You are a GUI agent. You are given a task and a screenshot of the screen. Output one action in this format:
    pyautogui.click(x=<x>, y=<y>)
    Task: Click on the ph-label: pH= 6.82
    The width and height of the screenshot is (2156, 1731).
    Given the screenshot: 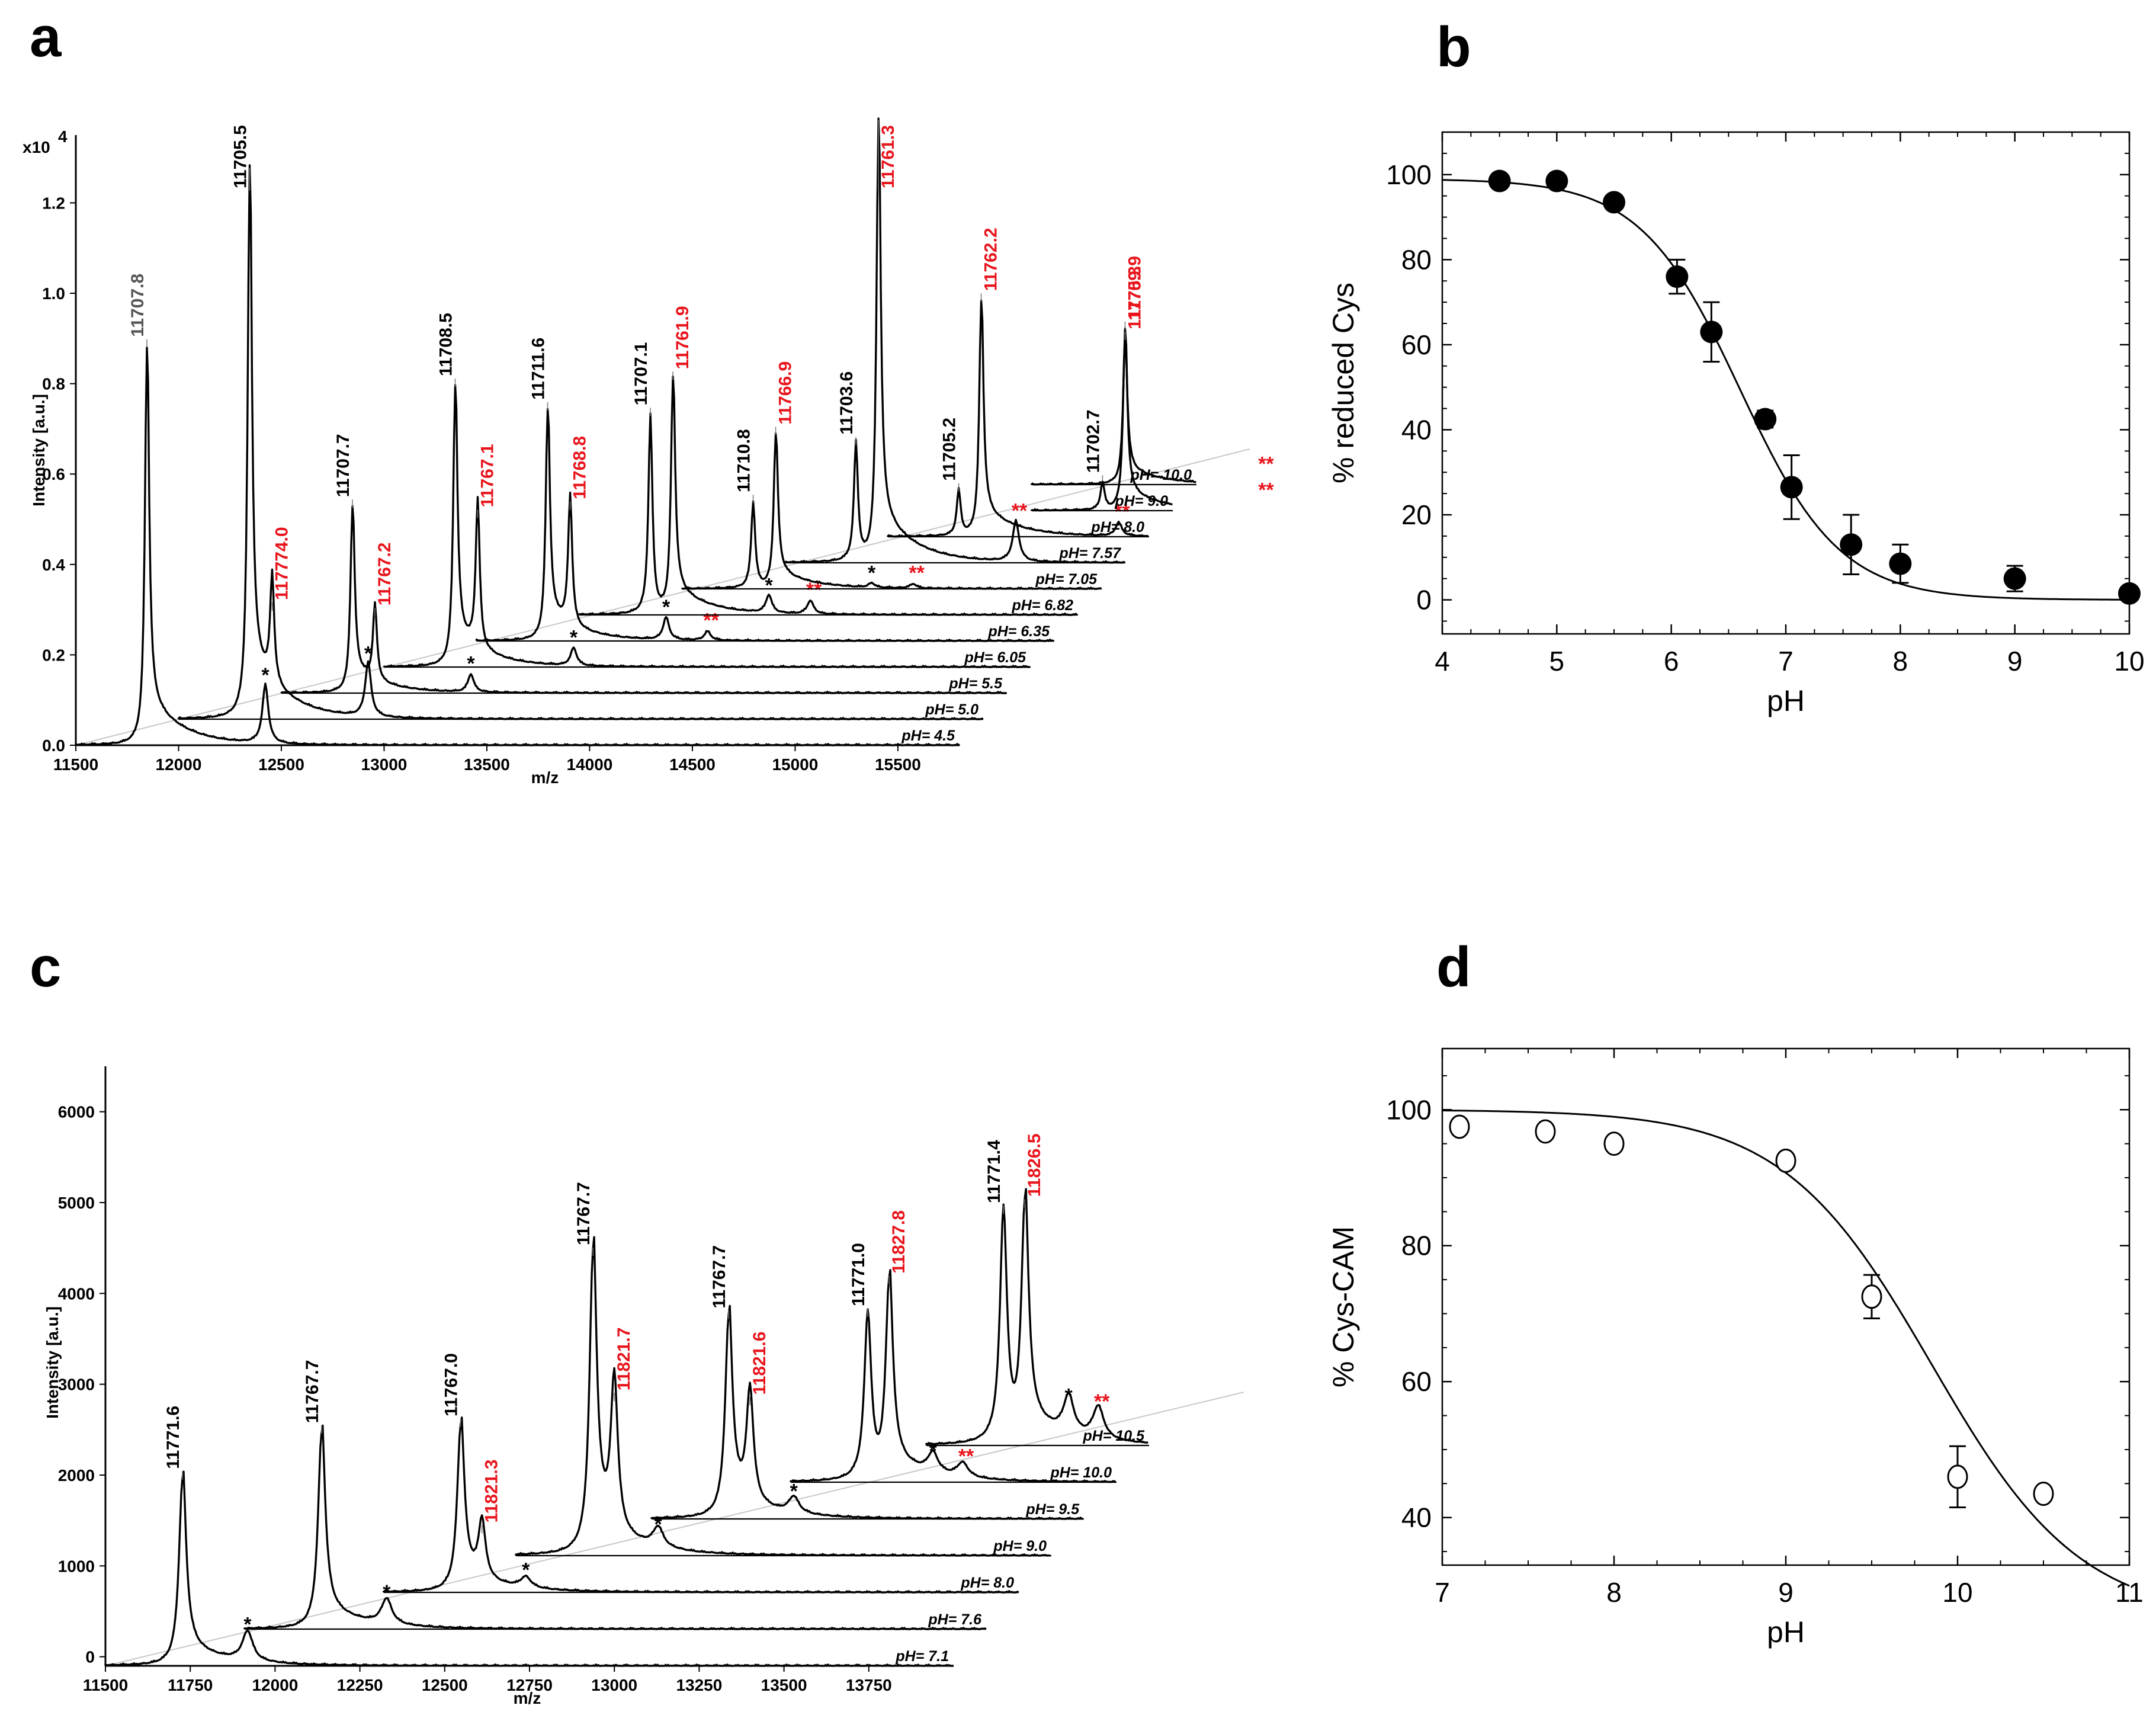 What is the action you would take?
    pyautogui.click(x=1042, y=605)
    